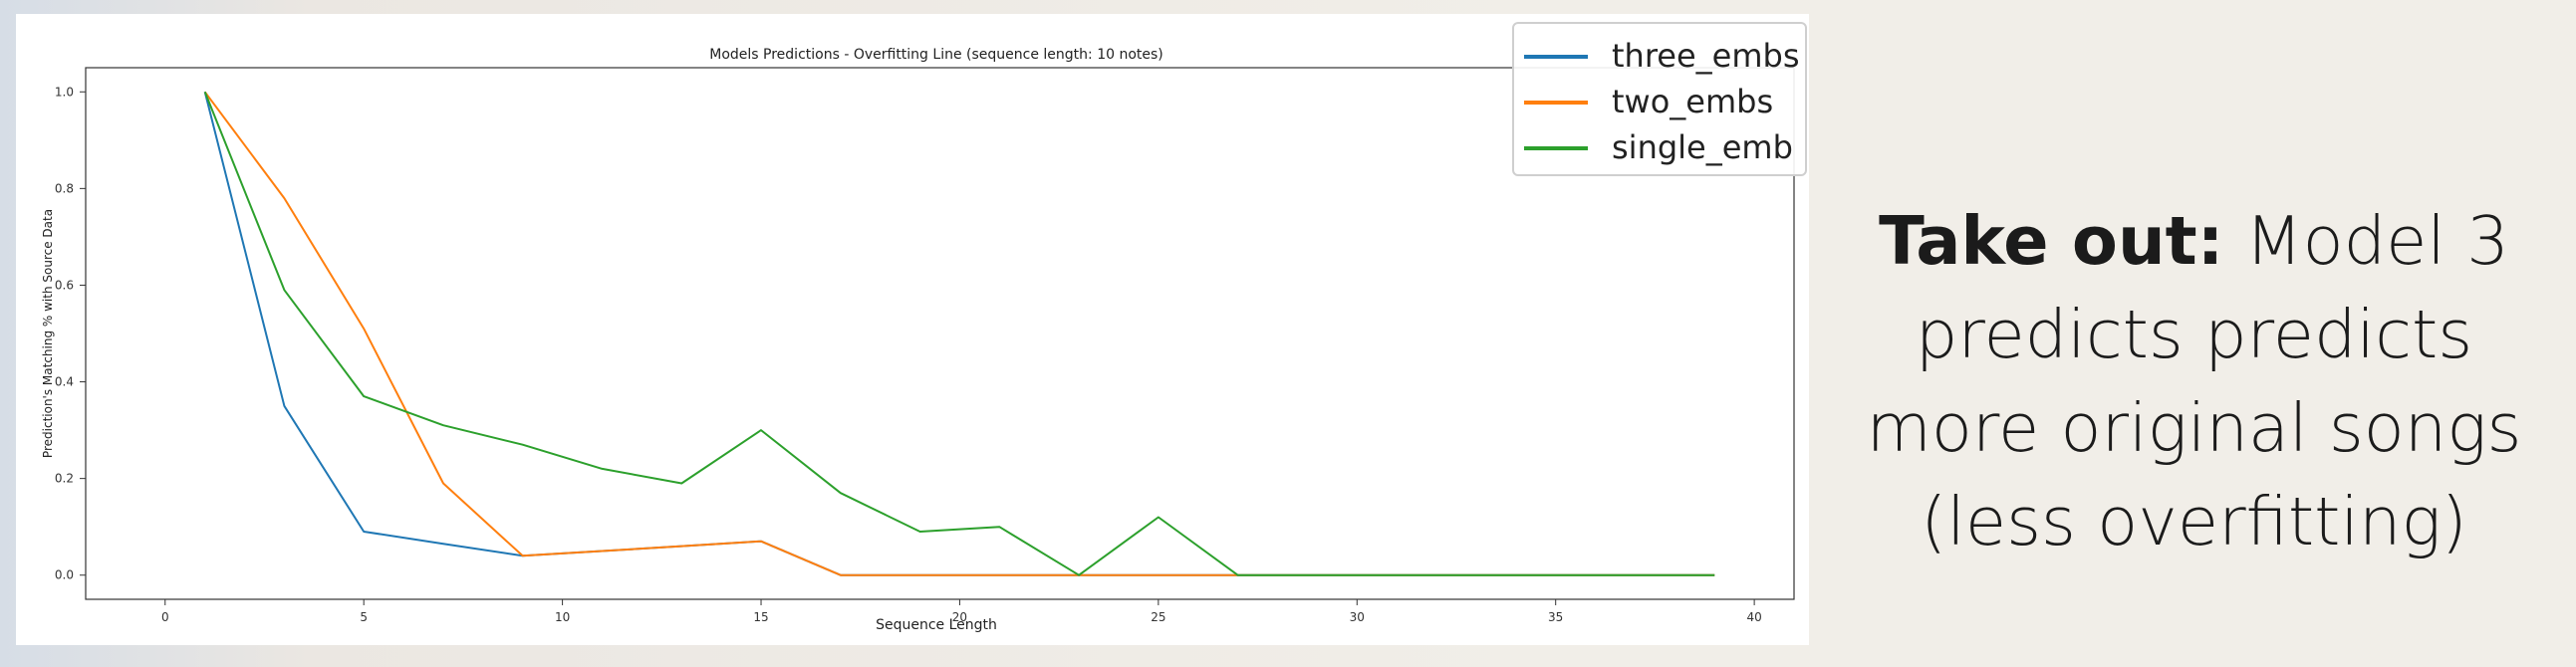 The image size is (2576, 667). What do you see at coordinates (64, 575) in the screenshot?
I see `y-tick-label: 0.0` at bounding box center [64, 575].